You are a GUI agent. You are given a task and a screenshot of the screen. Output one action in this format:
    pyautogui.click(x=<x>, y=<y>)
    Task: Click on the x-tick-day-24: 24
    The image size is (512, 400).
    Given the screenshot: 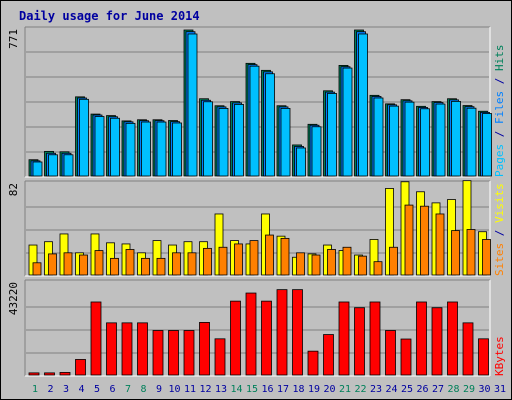 What is the action you would take?
    pyautogui.click(x=391, y=389)
    